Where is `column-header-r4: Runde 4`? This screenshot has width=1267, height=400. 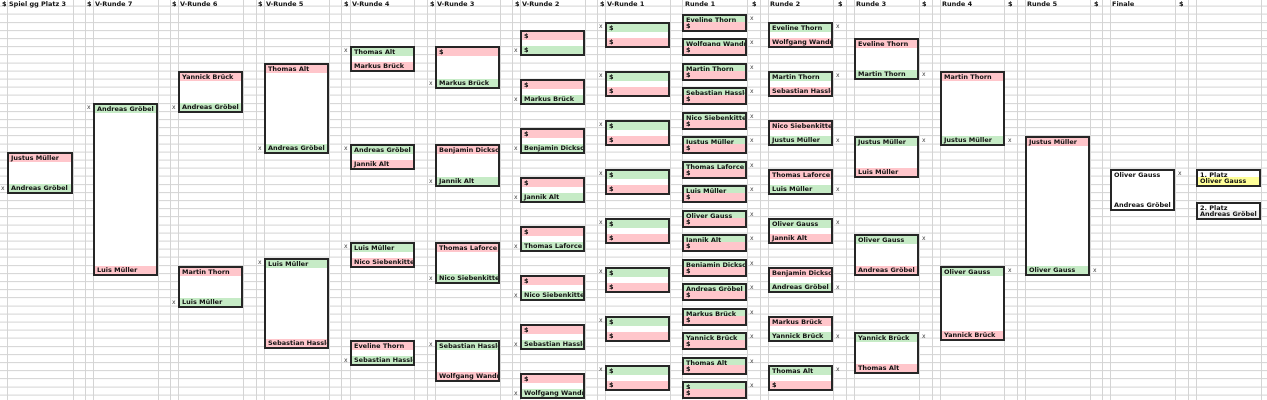 column-header-r4: Runde 4 is located at coordinates (957, 4).